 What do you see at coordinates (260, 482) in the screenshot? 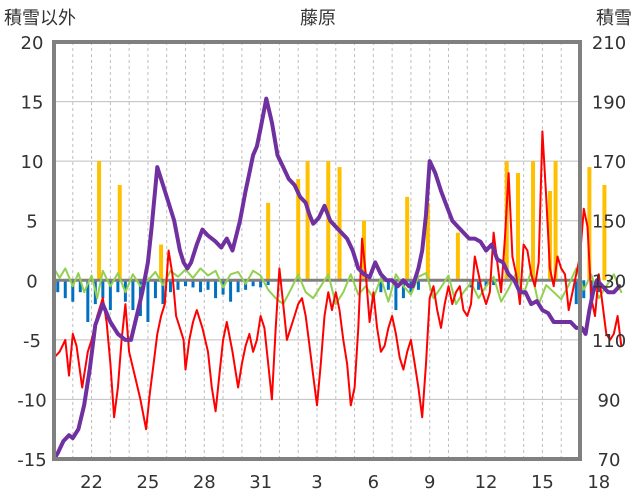
I see `x-tick-label: 31` at bounding box center [260, 482].